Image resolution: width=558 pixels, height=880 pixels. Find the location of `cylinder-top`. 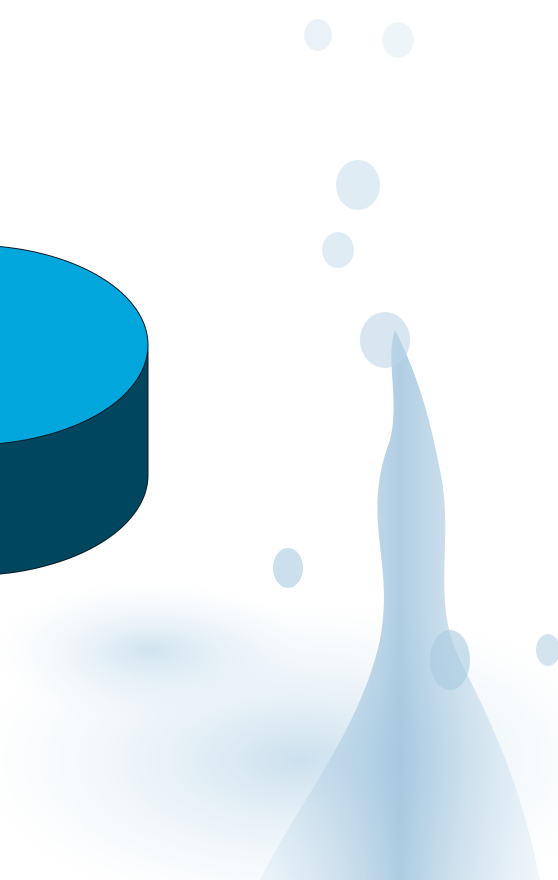

cylinder-top is located at coordinates (74, 345).